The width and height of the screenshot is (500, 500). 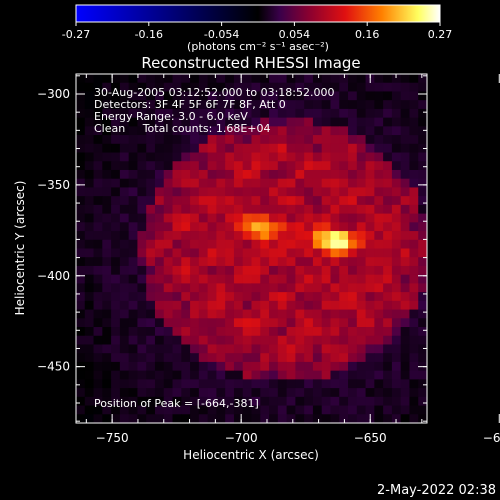 I want to click on y-tick-label: −350, so click(x=53, y=185).